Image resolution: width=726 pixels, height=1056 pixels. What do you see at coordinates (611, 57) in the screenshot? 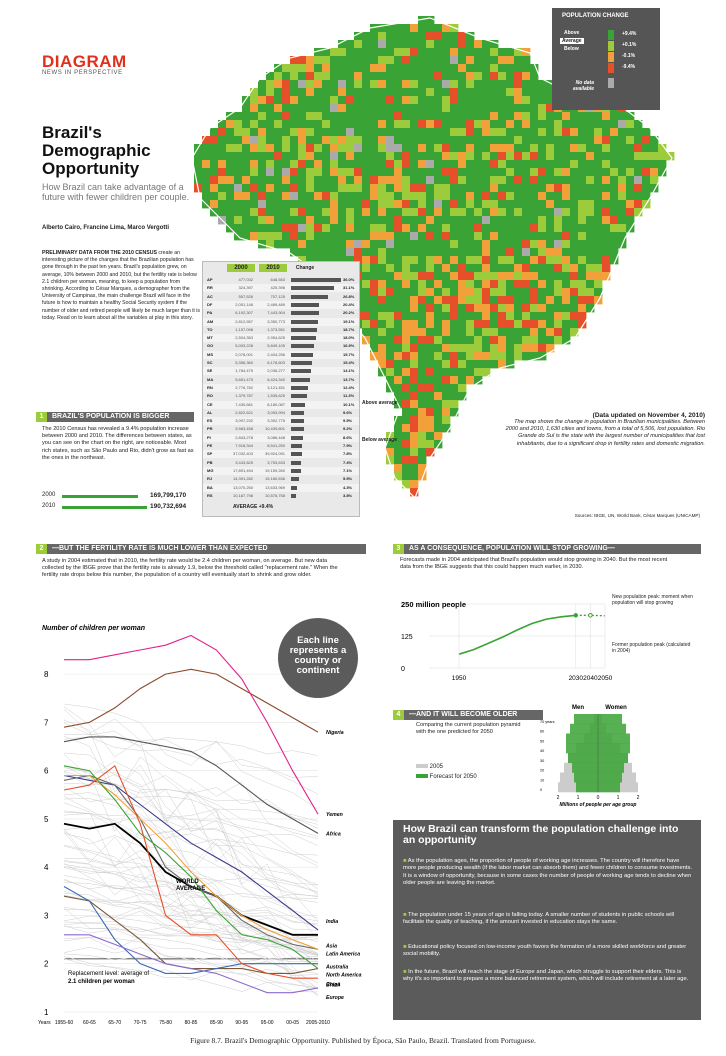
I see `legend-swatch` at bounding box center [611, 57].